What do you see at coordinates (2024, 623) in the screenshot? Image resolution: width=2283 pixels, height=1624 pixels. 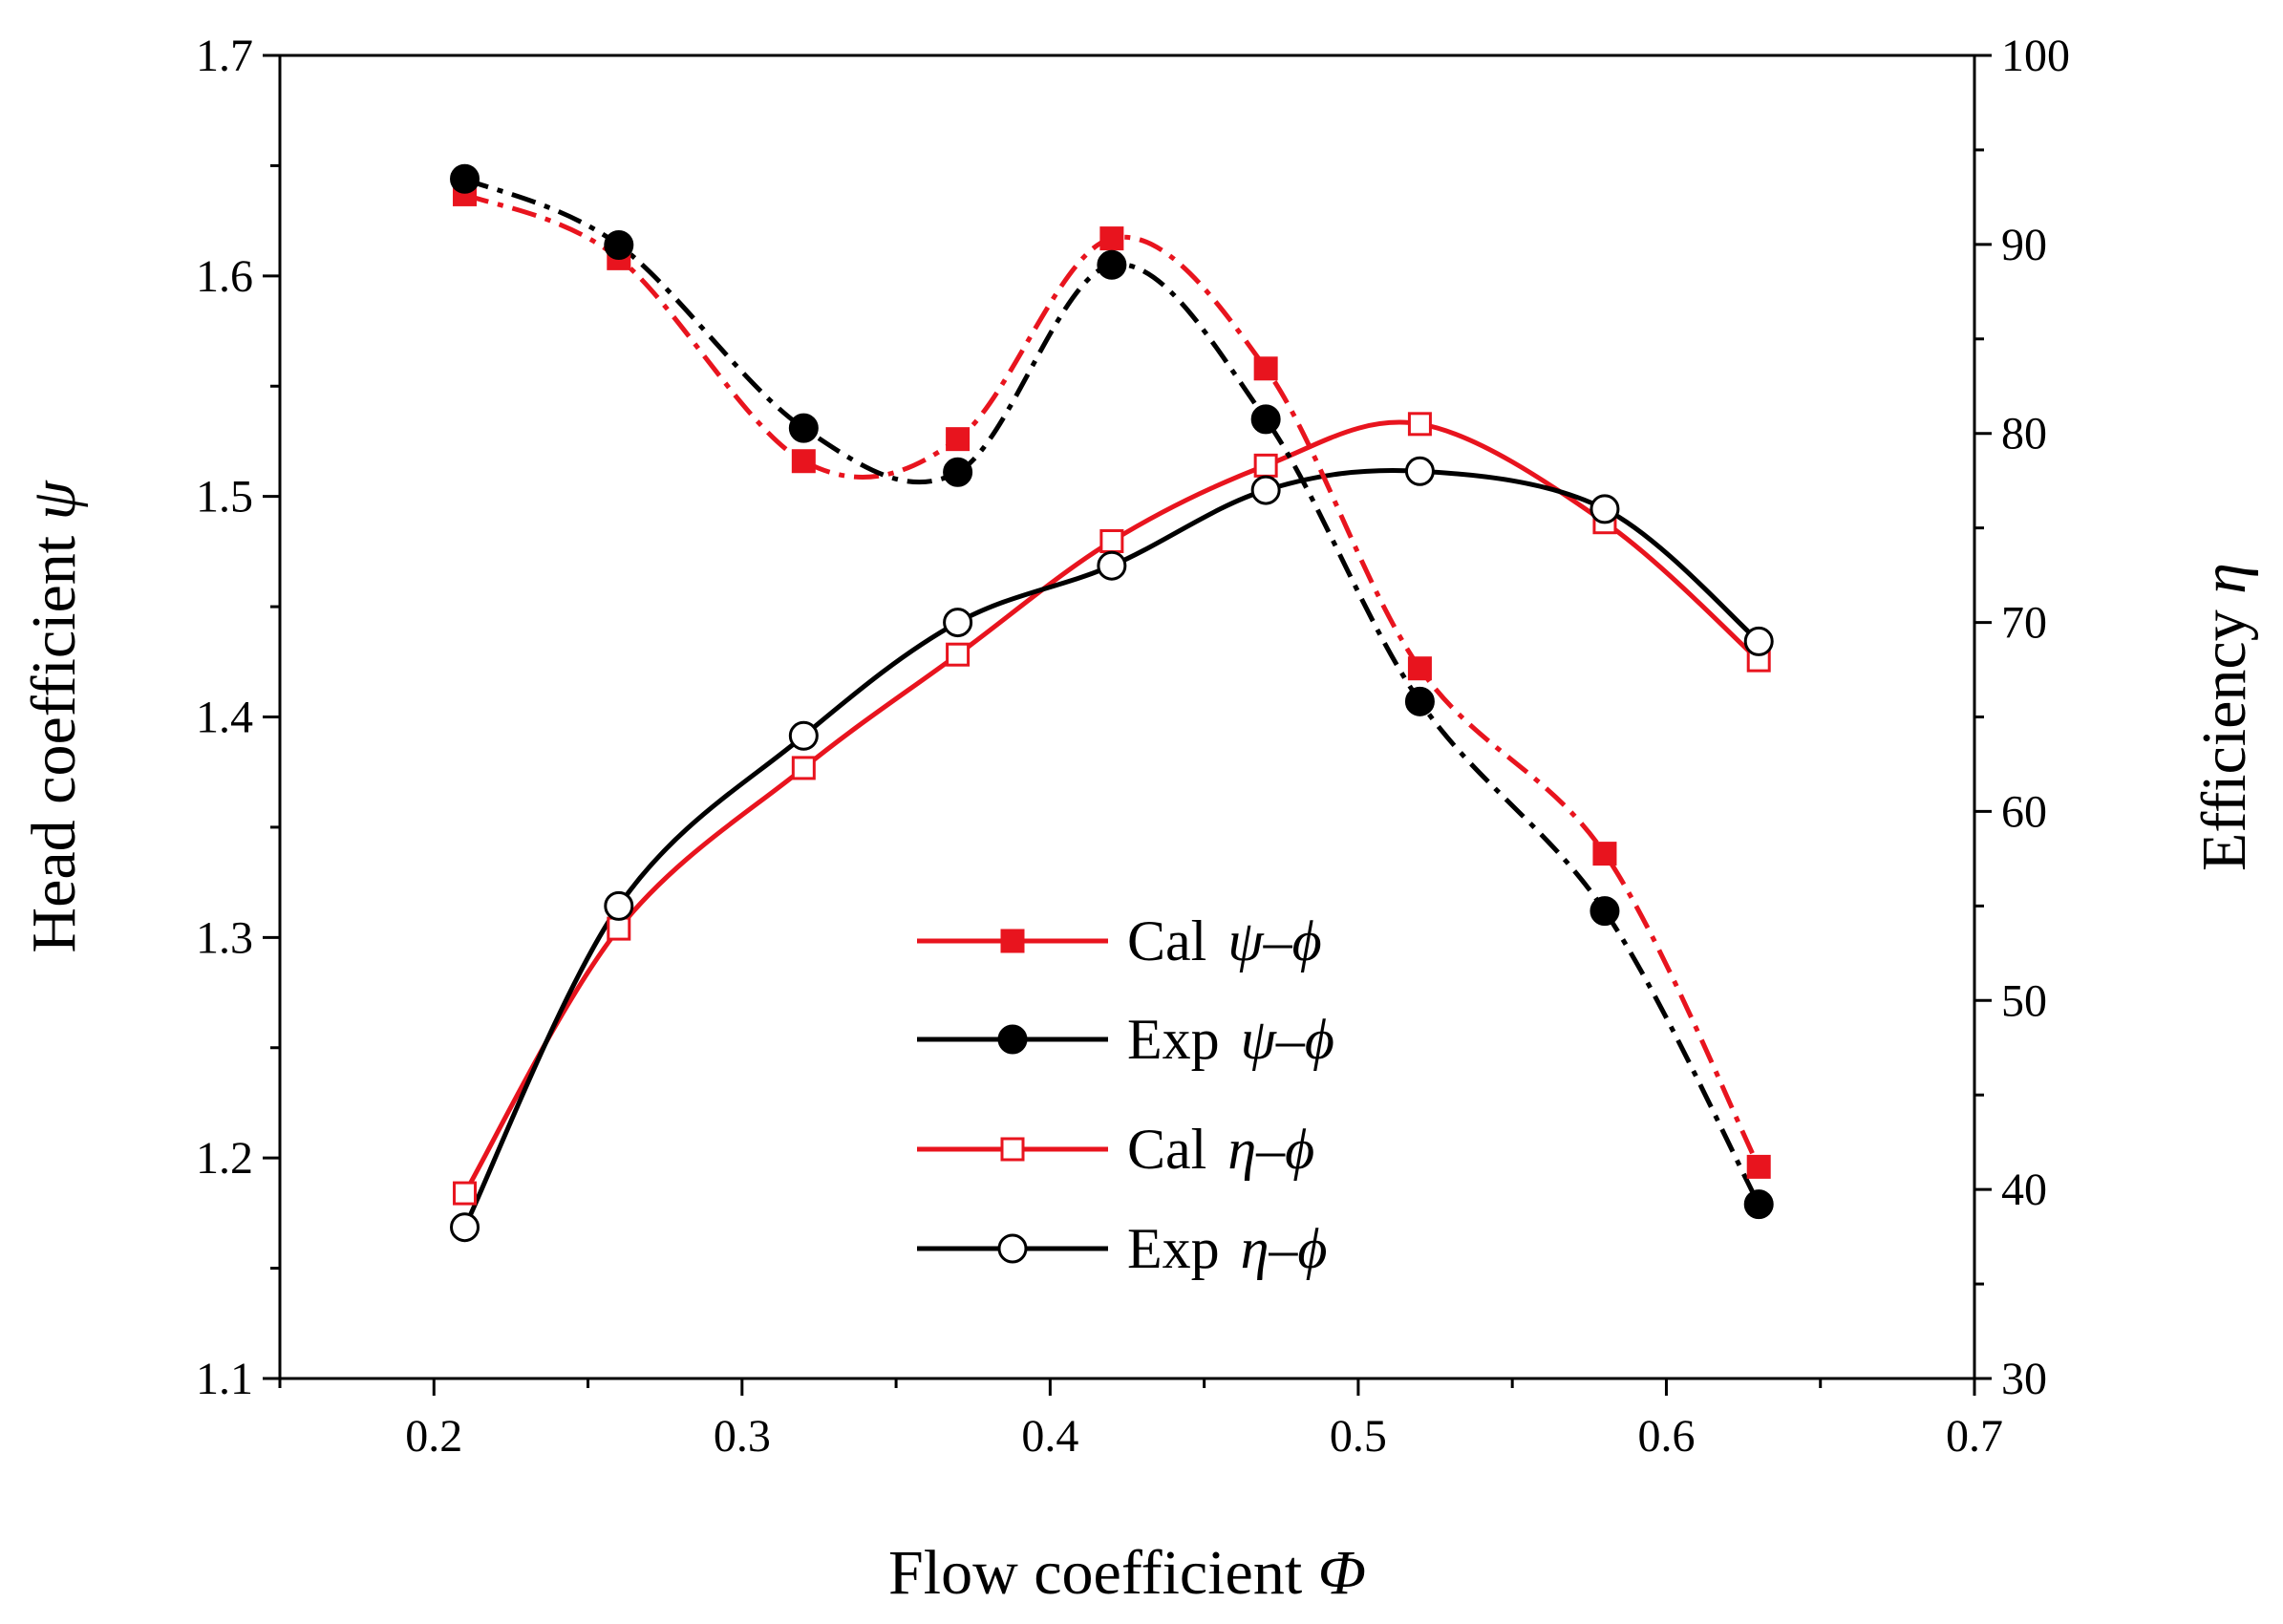 I see `y-right-tick-label: 70` at bounding box center [2024, 623].